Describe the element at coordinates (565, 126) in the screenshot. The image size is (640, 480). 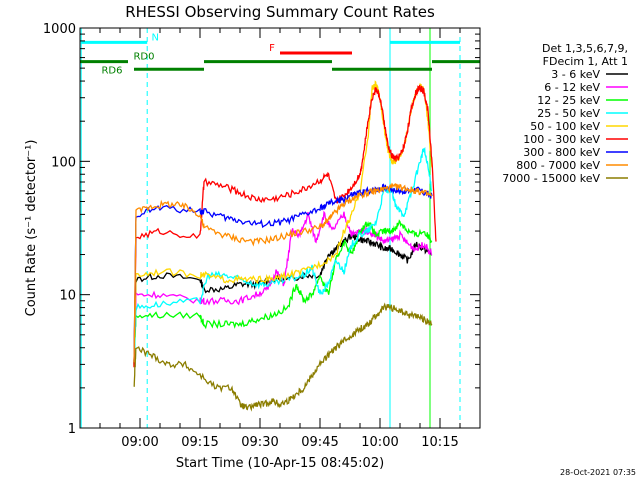
I see `legend-entry-4: 50 - 100 keV` at that location.